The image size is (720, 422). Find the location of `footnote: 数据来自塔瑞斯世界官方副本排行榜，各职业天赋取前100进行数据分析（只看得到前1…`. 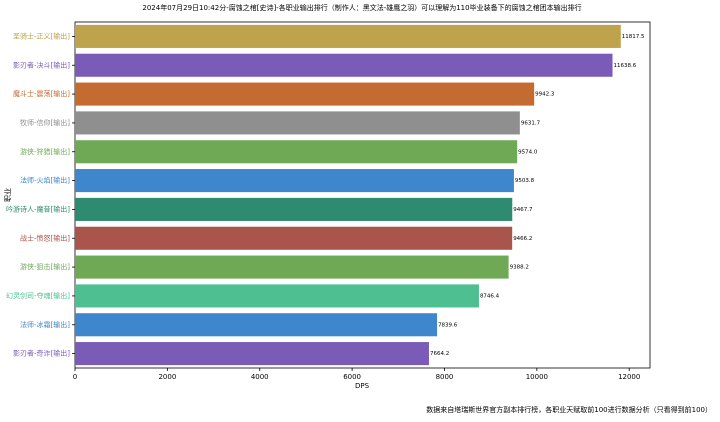

footnote: 数据来自塔瑞斯世界官方副本排行榜，各职业天赋取前100进行数据分析（只看得到前1… is located at coordinates (569, 409).